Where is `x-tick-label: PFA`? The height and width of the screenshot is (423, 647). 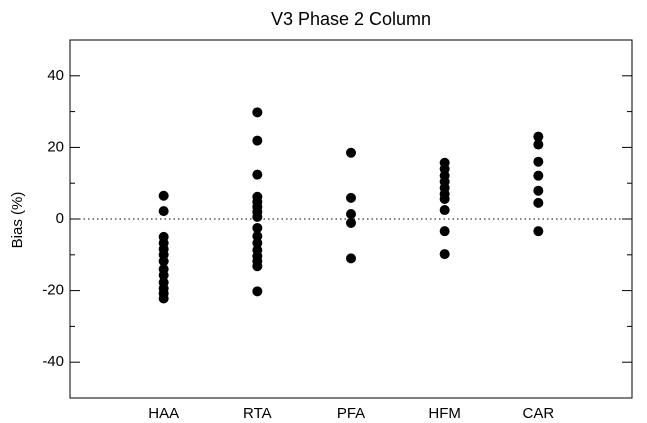
x-tick-label: PFA is located at coordinates (351, 413).